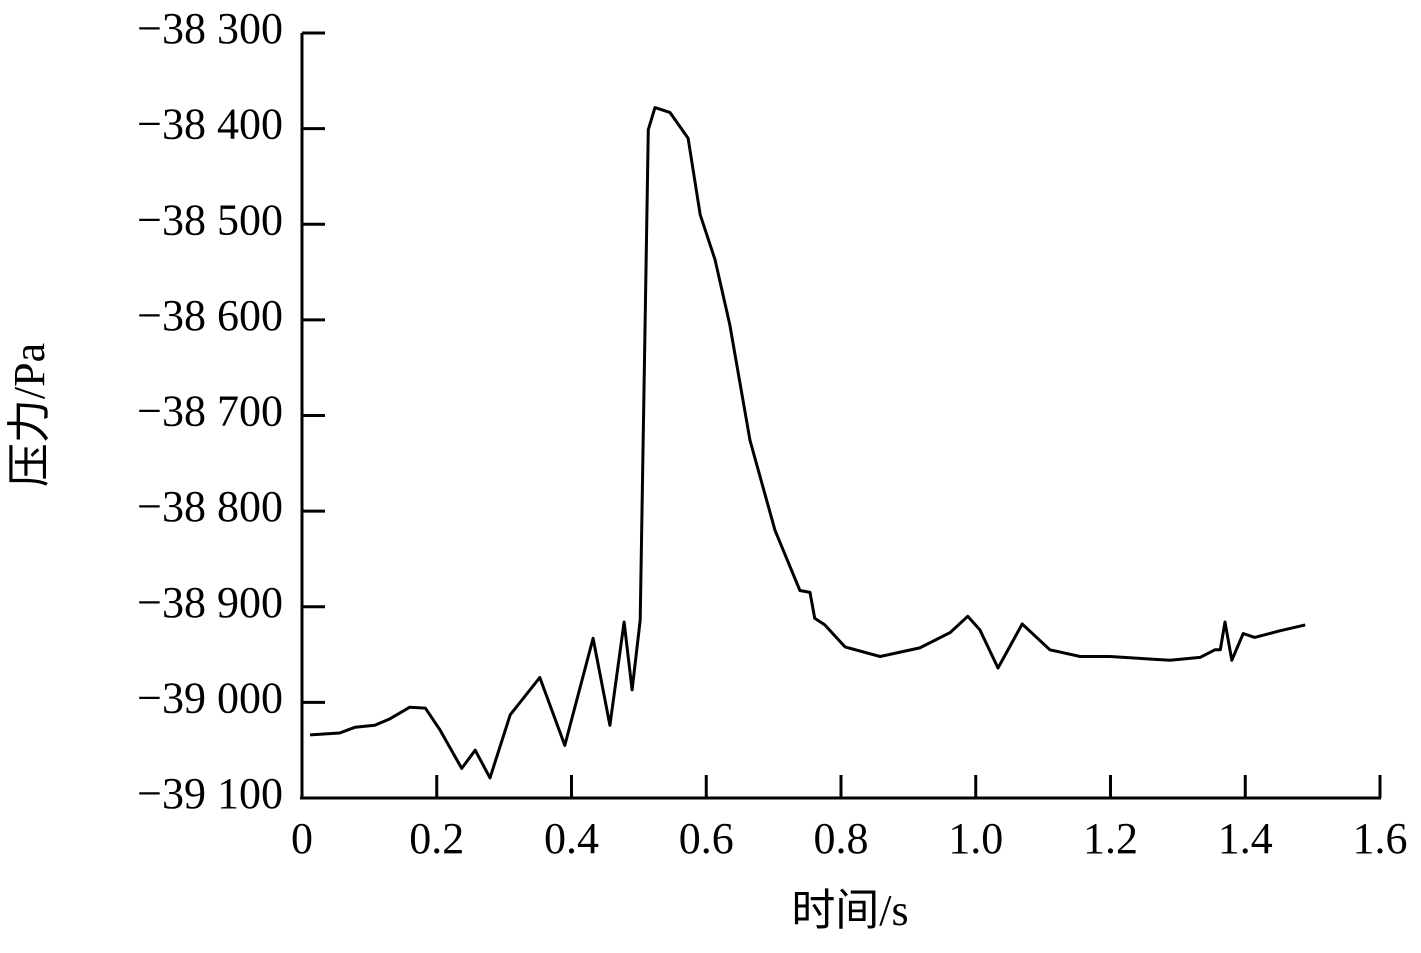 This screenshot has width=1421, height=953. I want to click on x-tick-label: 0.4, so click(571, 838).